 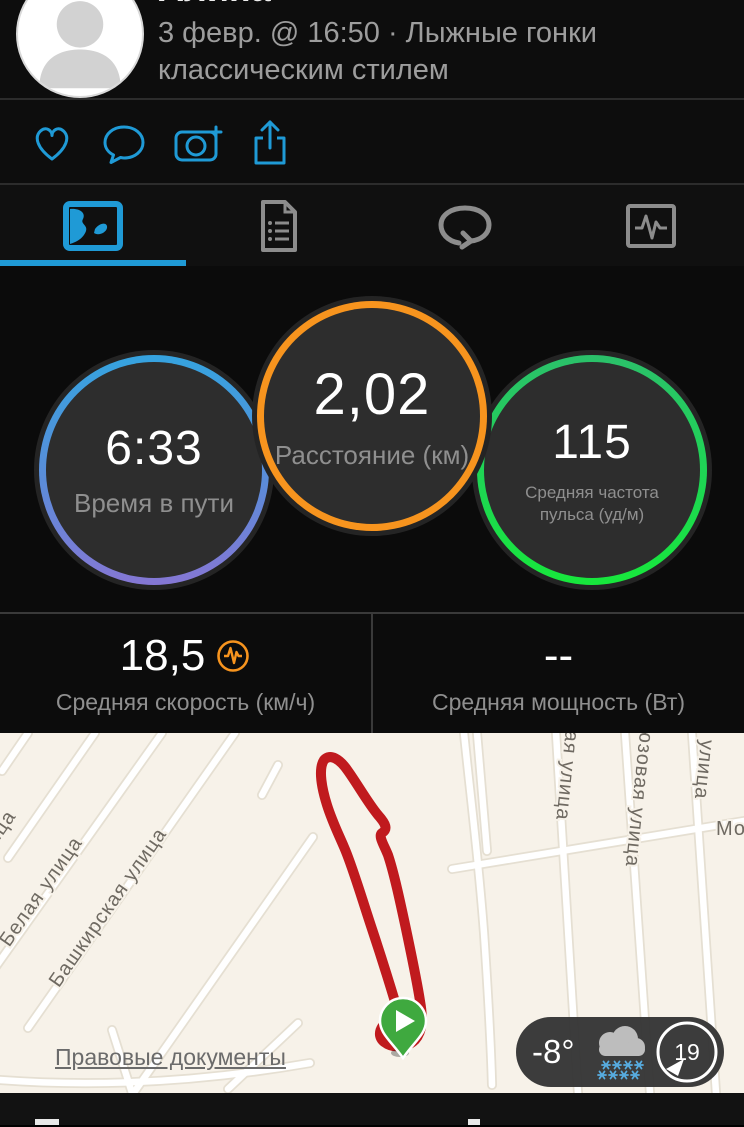 I want to click on activity-date-type: 3 февр. @ 16:50 · Лыжные гонки, so click(x=377, y=33).